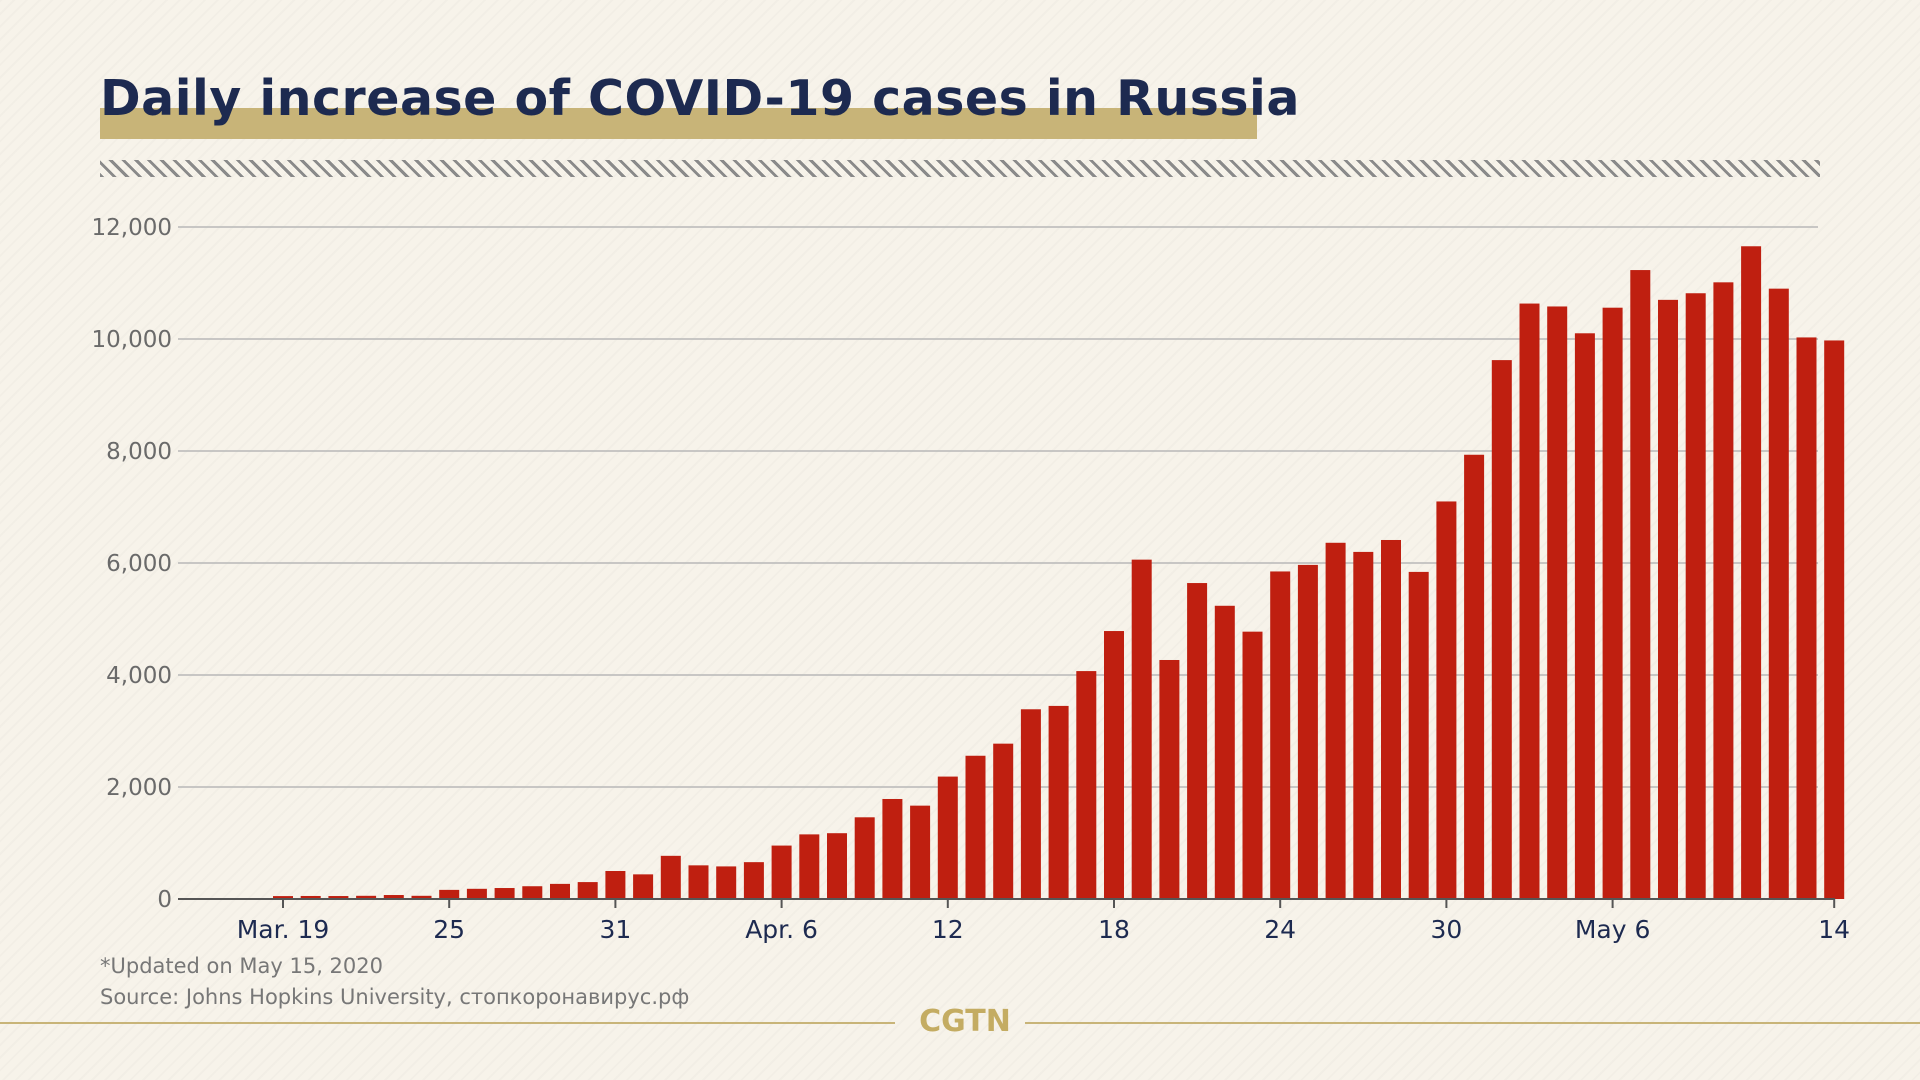 The height and width of the screenshot is (1080, 1920). I want to click on y-tick-label: 8,000, so click(139, 452).